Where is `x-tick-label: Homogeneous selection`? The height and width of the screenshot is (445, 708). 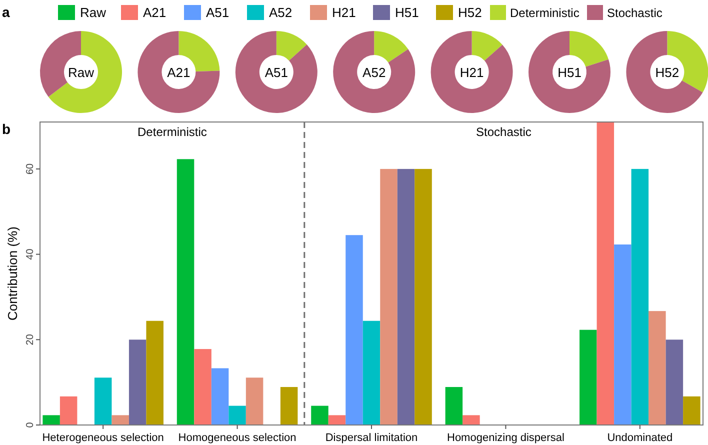
x-tick-label: Homogeneous selection is located at coordinates (237, 438).